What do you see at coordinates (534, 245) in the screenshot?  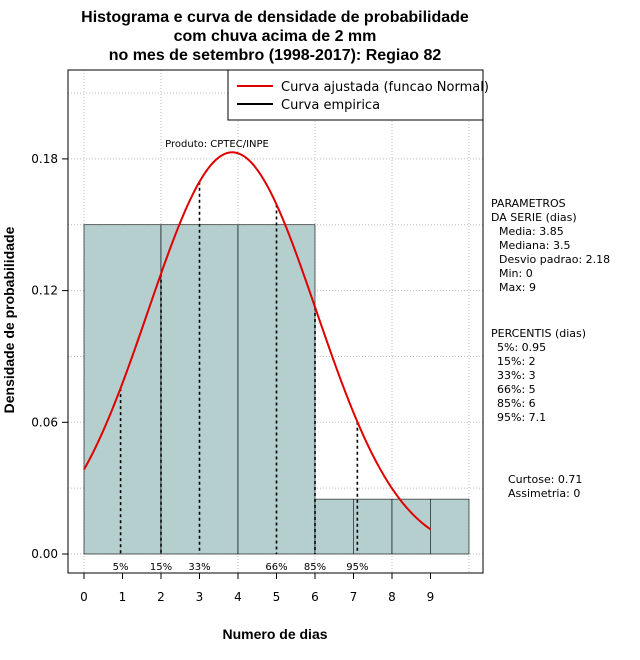 I see `param-item: Mediana: 3.5` at bounding box center [534, 245].